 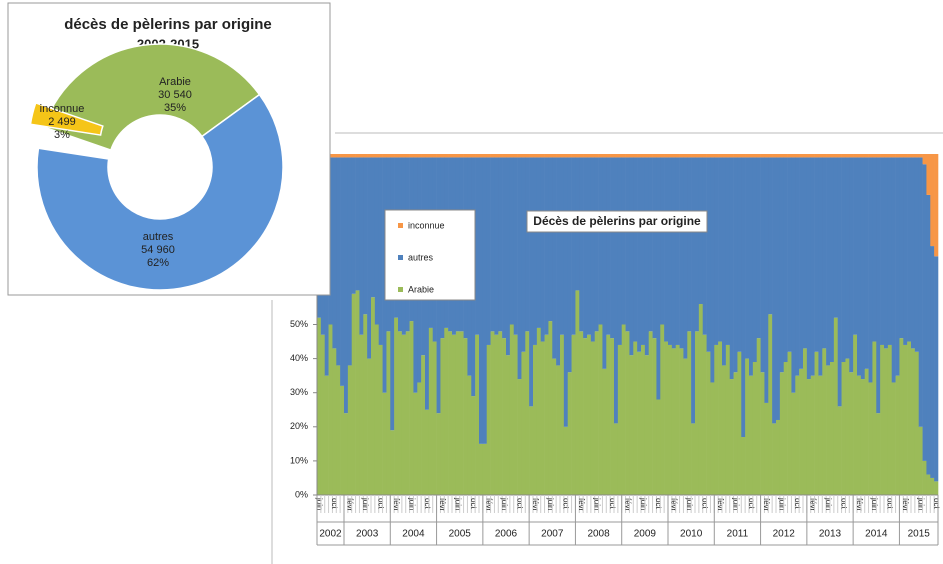 I want to click on year-label: 2011, so click(x=738, y=534).